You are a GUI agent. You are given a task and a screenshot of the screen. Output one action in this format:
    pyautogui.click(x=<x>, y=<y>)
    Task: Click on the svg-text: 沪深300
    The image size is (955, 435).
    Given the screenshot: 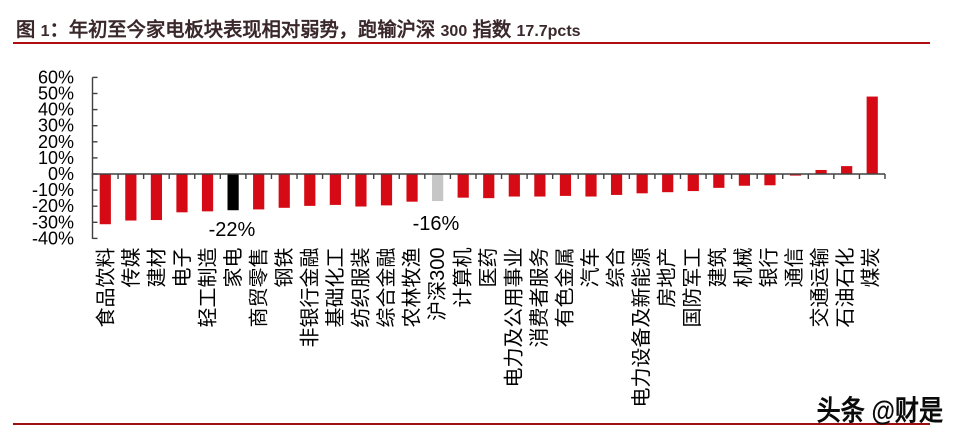 What is the action you would take?
    pyautogui.click(x=437, y=284)
    